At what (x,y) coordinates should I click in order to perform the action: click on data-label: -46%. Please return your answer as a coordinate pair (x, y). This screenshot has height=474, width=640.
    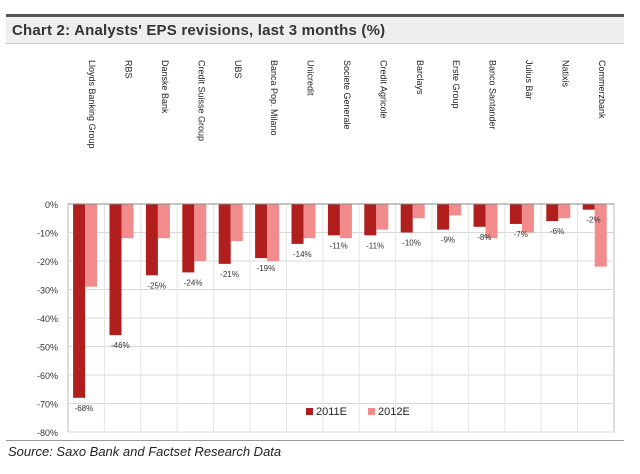
    Looking at the image, I should click on (120, 345).